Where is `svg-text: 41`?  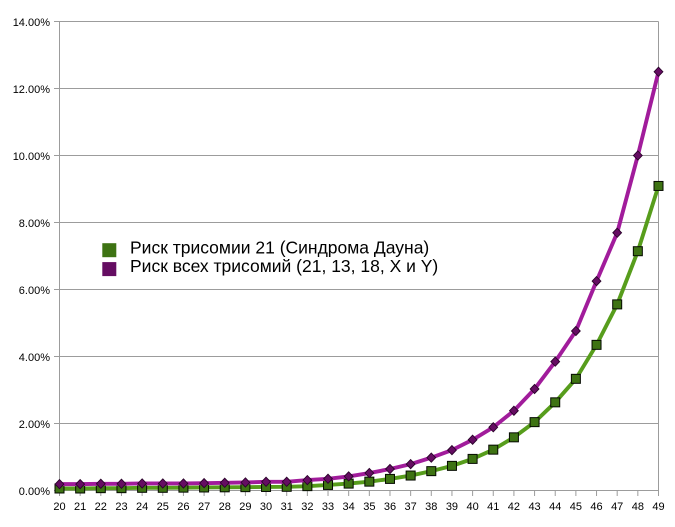
svg-text: 41 is located at coordinates (493, 507).